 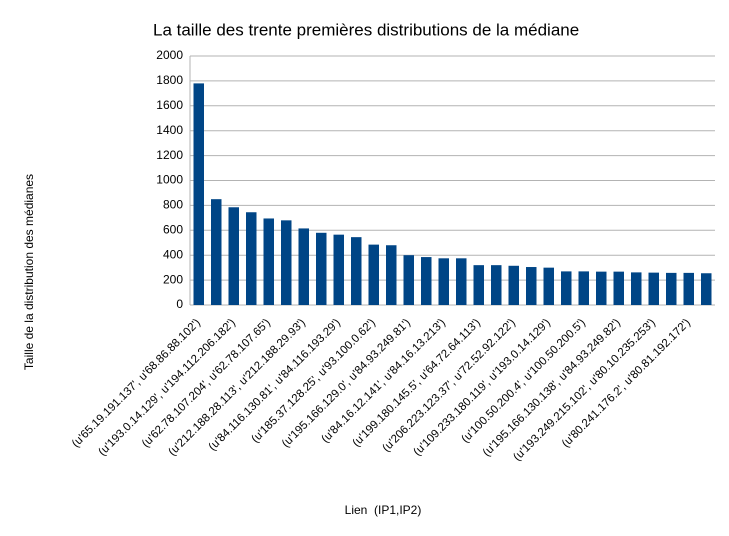 I want to click on x-tick-label: (u'199.180.145.5', u'64.72.64.113'), so click(x=416, y=383).